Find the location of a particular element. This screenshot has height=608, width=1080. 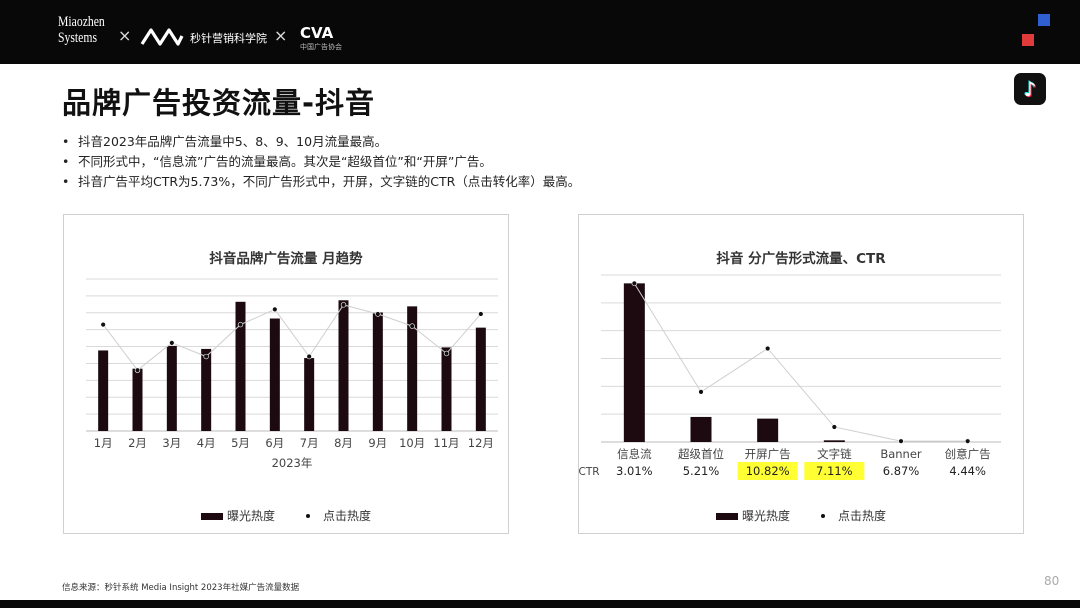

top-bar: Miaozhen Systems × 秒针营销科学院 × CVA 中国广告协会 is located at coordinates (540, 32).